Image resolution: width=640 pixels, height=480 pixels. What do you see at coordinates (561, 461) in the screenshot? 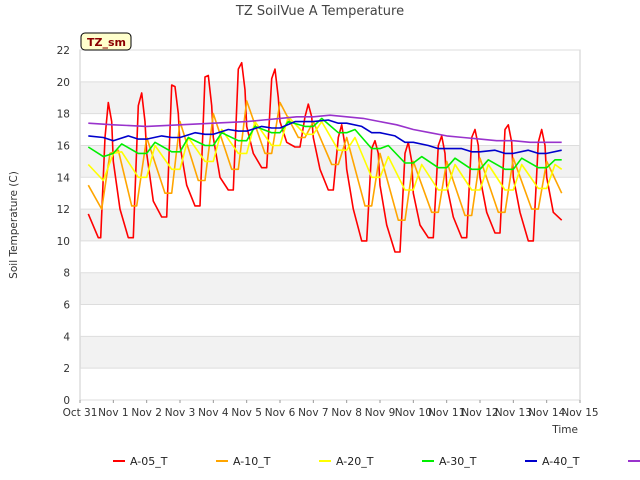
I see `legend-label: A-40_T` at bounding box center [561, 461].